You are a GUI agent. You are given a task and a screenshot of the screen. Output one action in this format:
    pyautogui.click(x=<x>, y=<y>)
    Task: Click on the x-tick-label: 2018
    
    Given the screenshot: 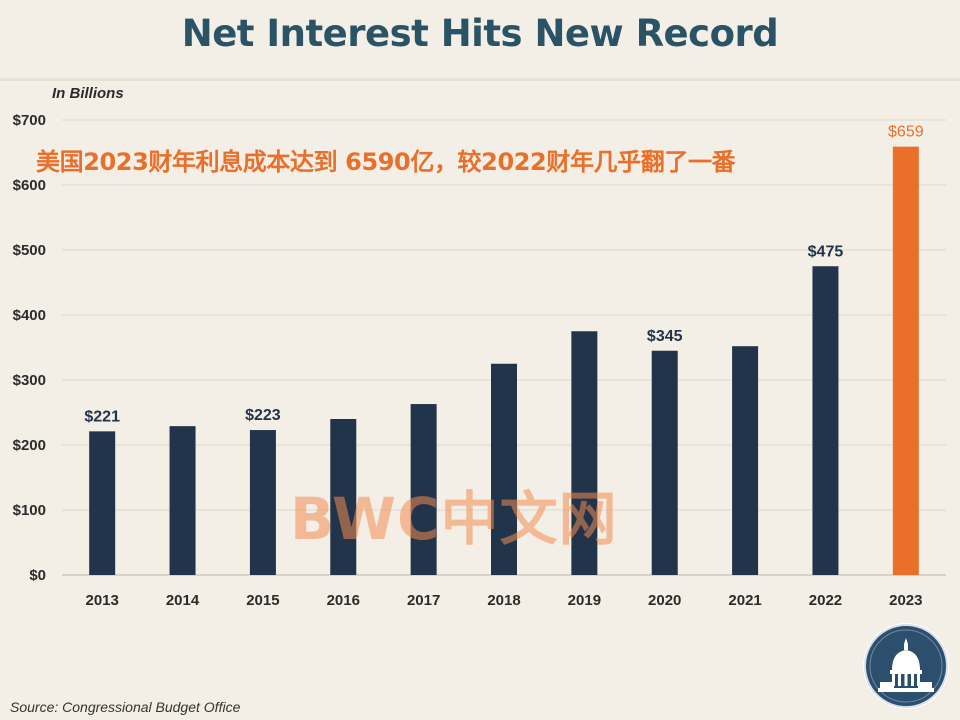 What is the action you would take?
    pyautogui.click(x=503, y=600)
    